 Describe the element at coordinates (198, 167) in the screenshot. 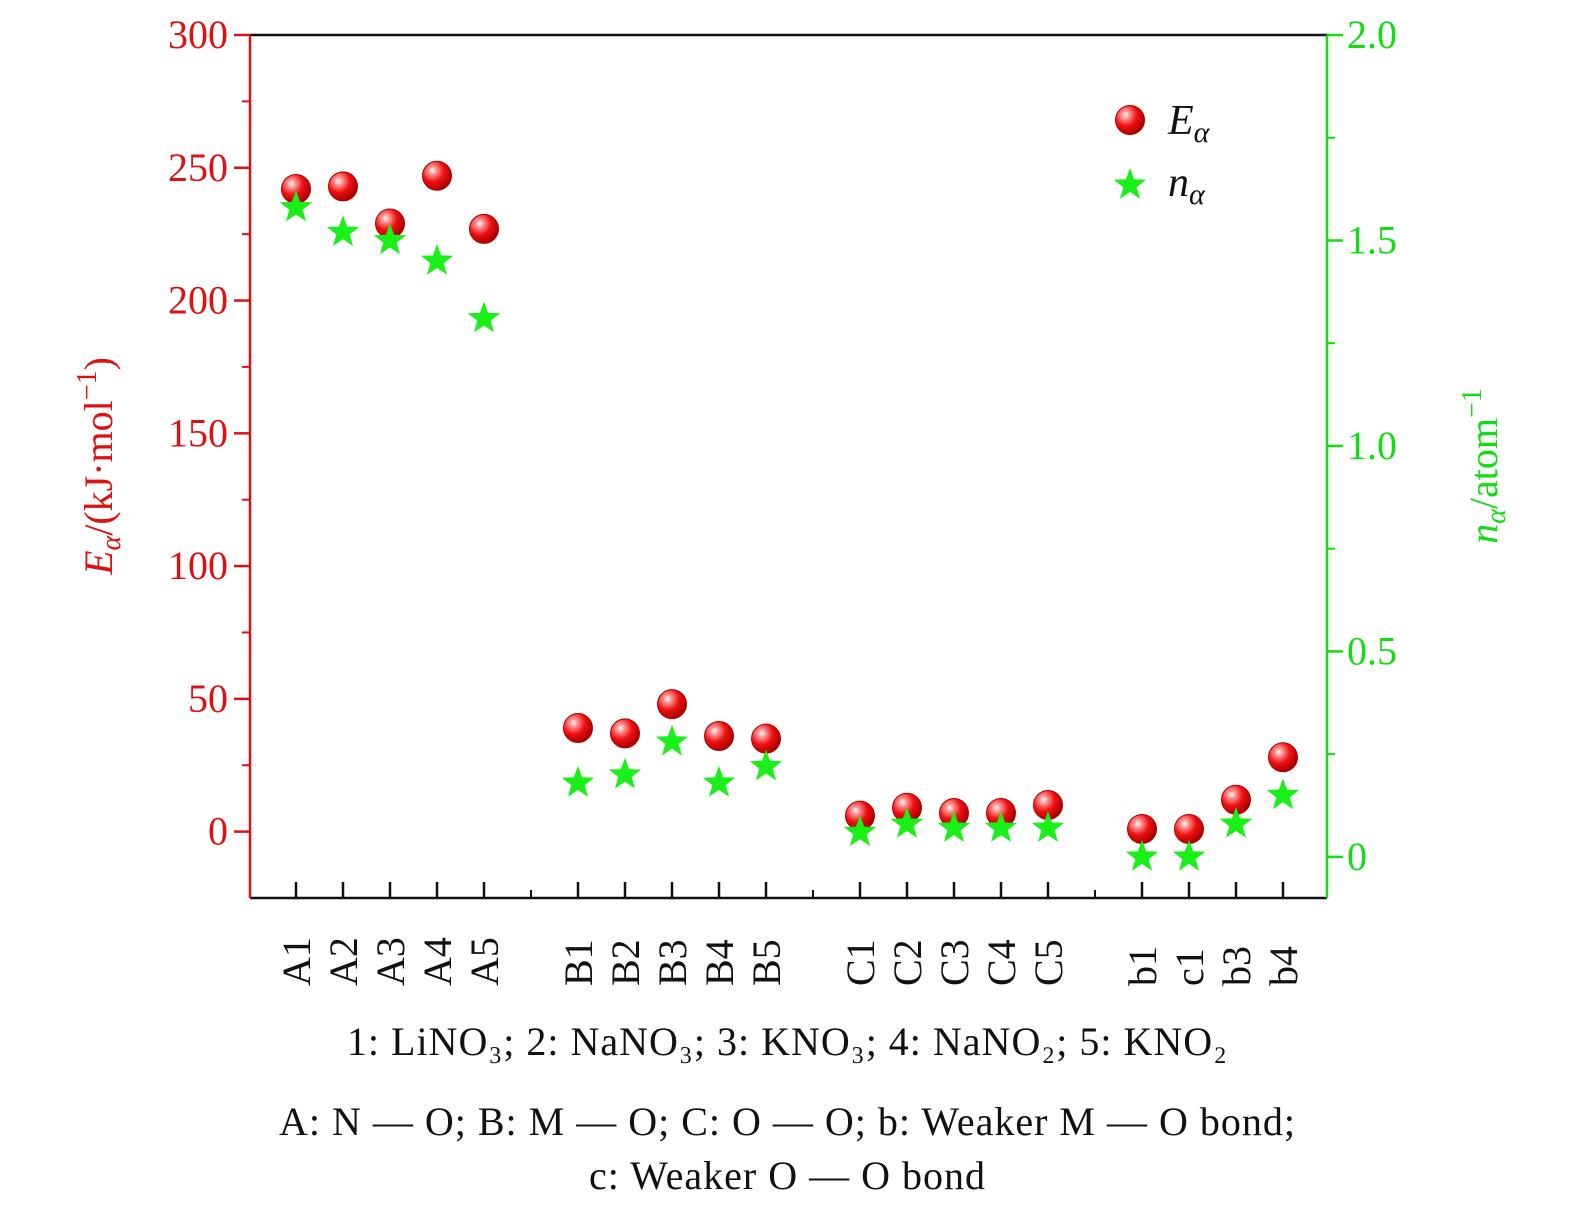

I see `left-tick-label: 250` at that location.